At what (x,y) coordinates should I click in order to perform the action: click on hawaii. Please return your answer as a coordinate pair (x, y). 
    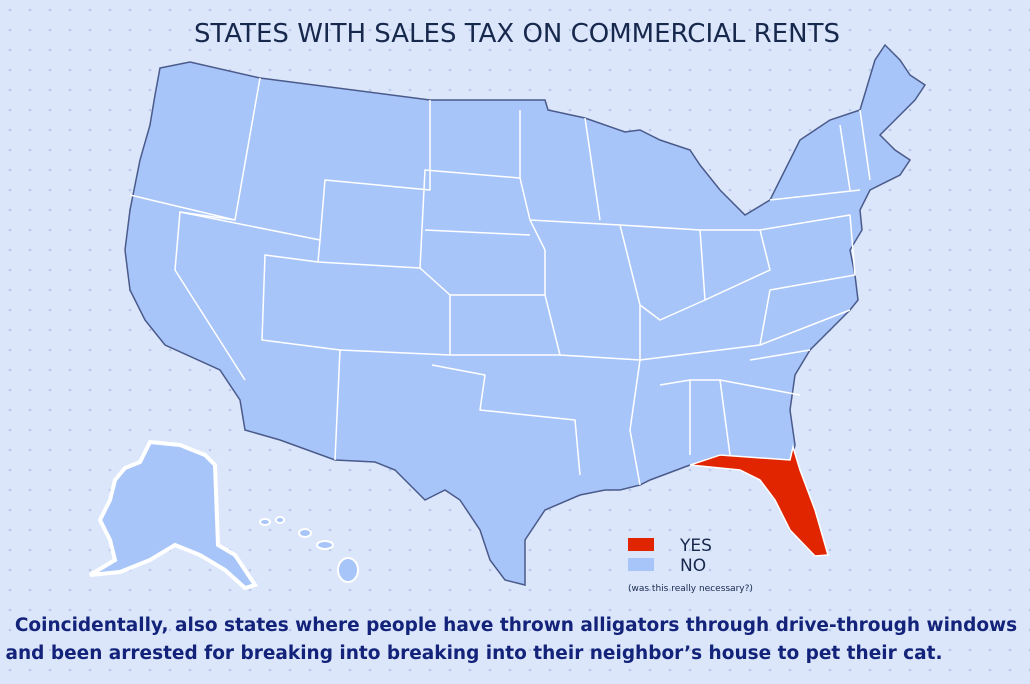
    Looking at the image, I should click on (309, 549).